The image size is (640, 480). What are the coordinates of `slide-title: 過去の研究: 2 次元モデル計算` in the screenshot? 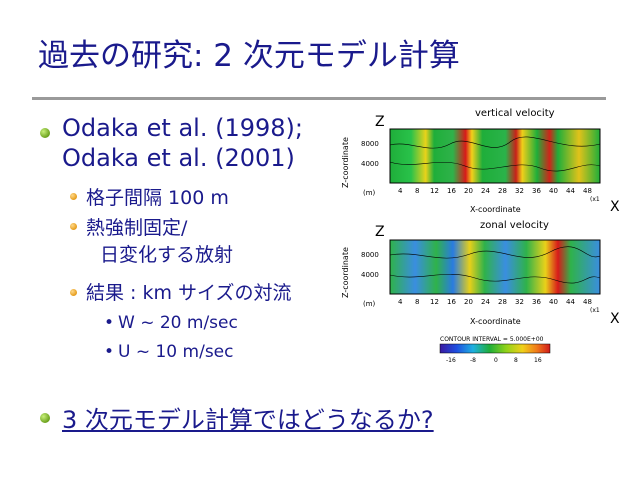 It's located at (249, 56).